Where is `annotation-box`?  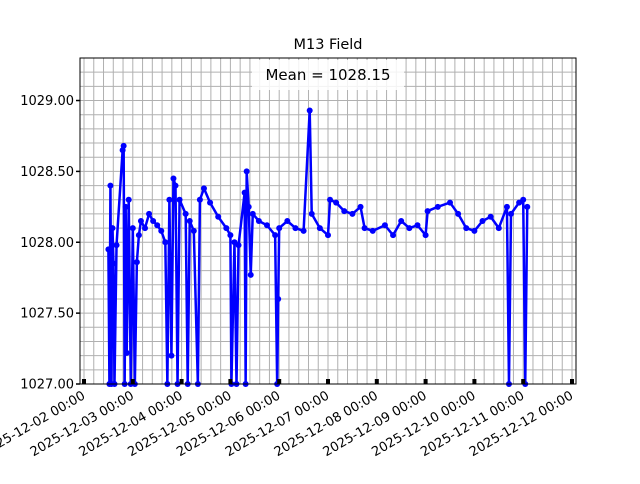
annotation-box is located at coordinates (328, 75).